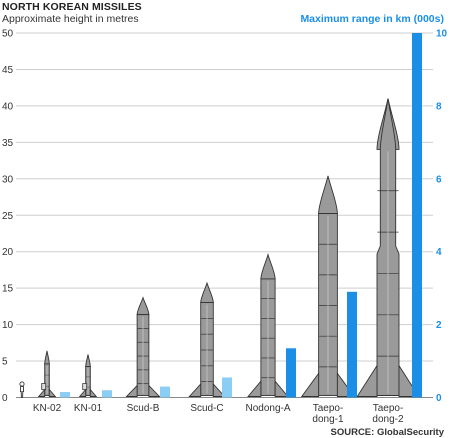 The height and width of the screenshot is (438, 450). I want to click on left-tick-label: 0, so click(5, 398).